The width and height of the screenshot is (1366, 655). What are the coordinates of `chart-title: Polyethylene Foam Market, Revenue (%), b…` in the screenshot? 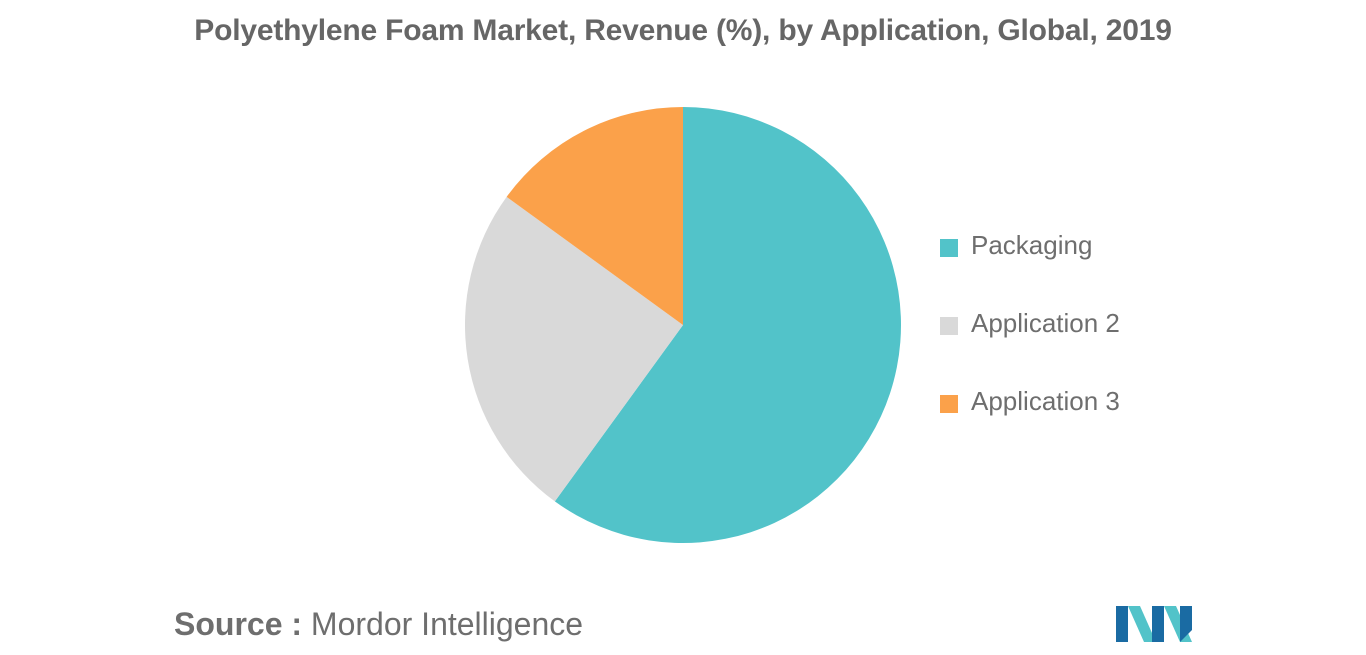 It's located at (683, 30).